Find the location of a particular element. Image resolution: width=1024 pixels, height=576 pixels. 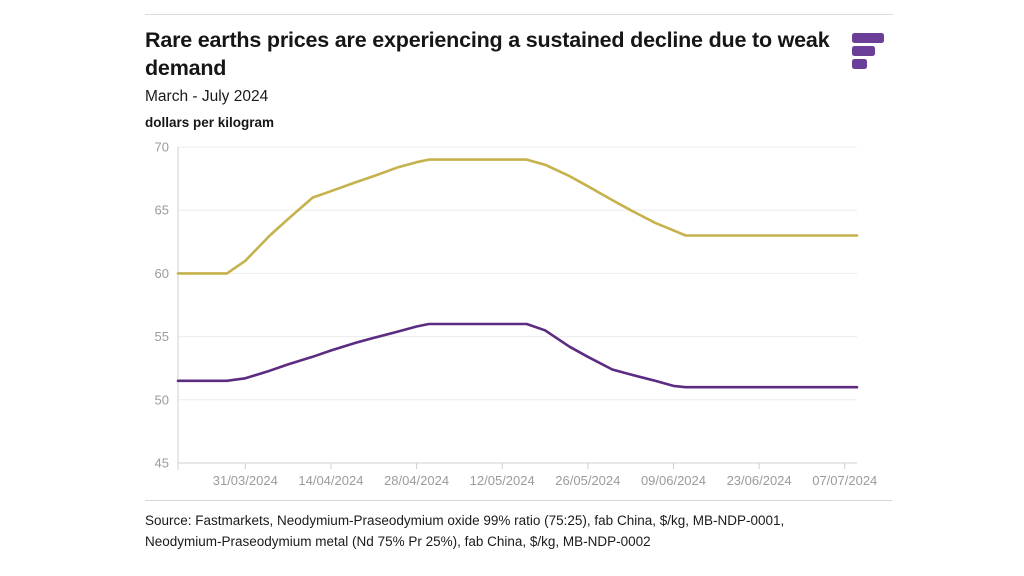

y-axis-units-label: dollars per kilogram is located at coordinates (210, 122).